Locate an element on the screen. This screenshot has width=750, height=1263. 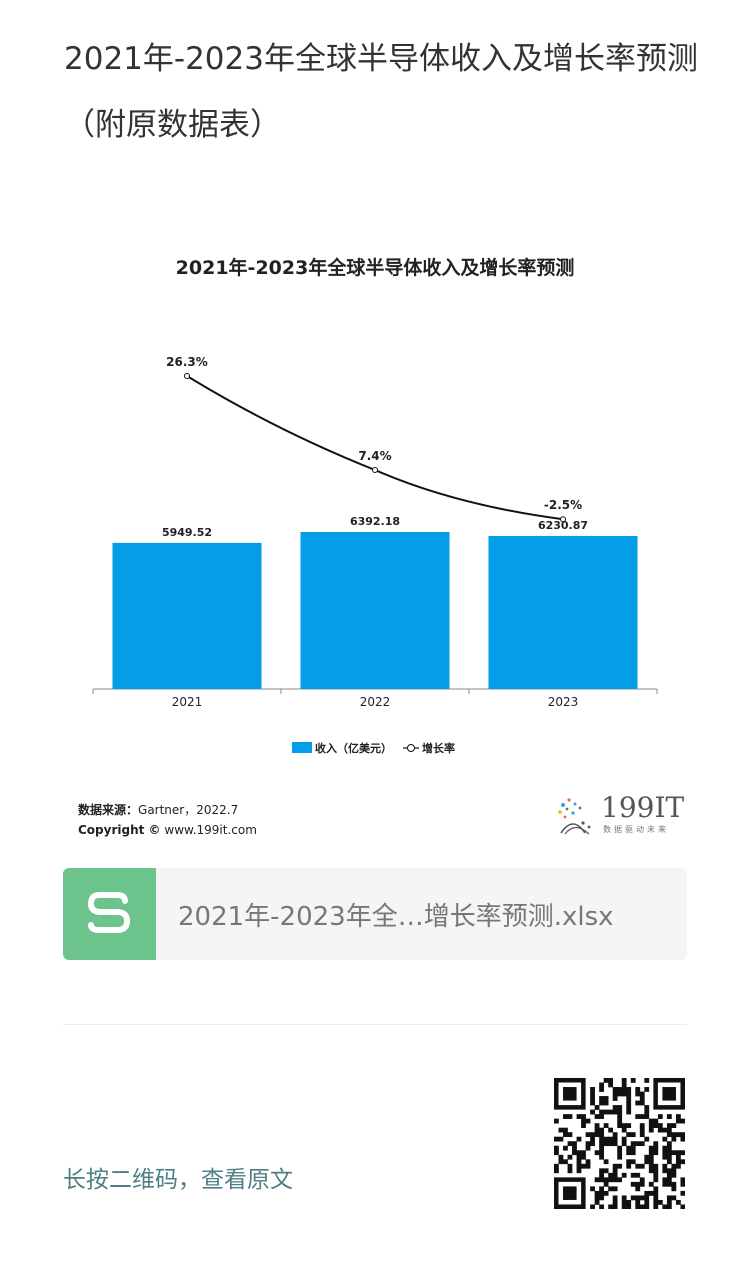
bar-2023 is located at coordinates (563, 612).